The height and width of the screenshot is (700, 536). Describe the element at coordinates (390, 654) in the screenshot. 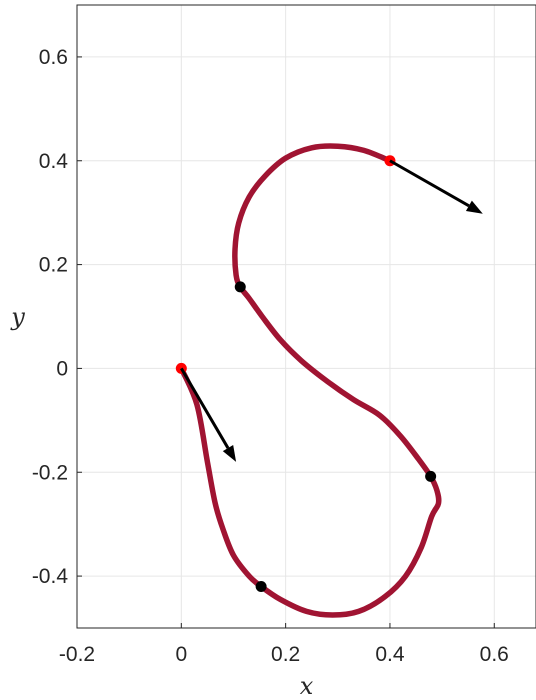

I see `x-tick-label: 0.4` at that location.